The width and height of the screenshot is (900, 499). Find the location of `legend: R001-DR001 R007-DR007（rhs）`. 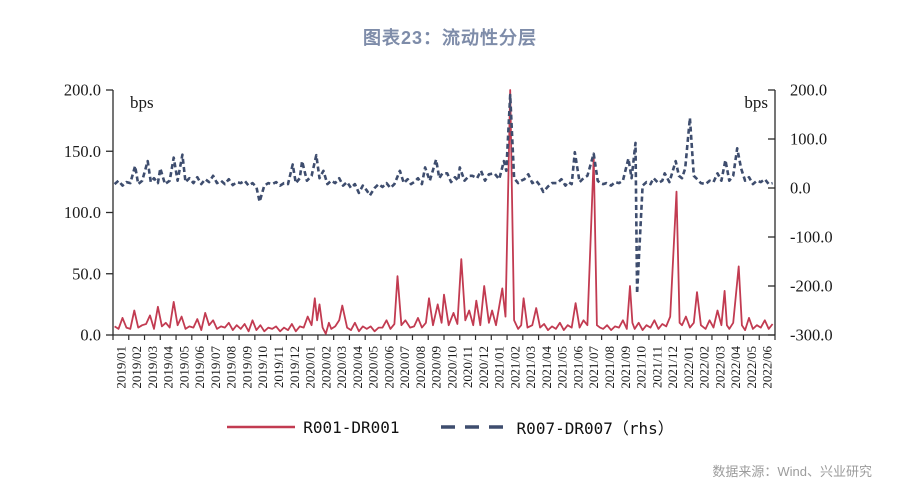

legend: R001-DR001 R007-DR007（rhs） is located at coordinates (450, 427).